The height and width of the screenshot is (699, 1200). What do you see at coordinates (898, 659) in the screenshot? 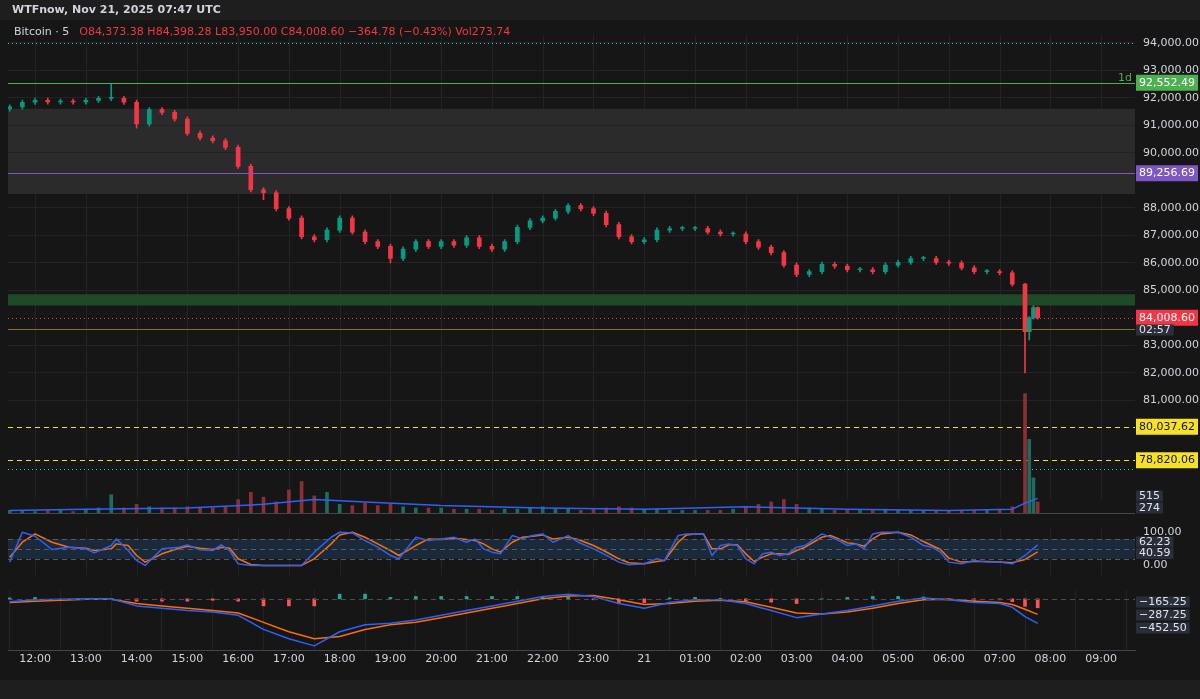
I see `x-tick-label: 05:00` at bounding box center [898, 659].